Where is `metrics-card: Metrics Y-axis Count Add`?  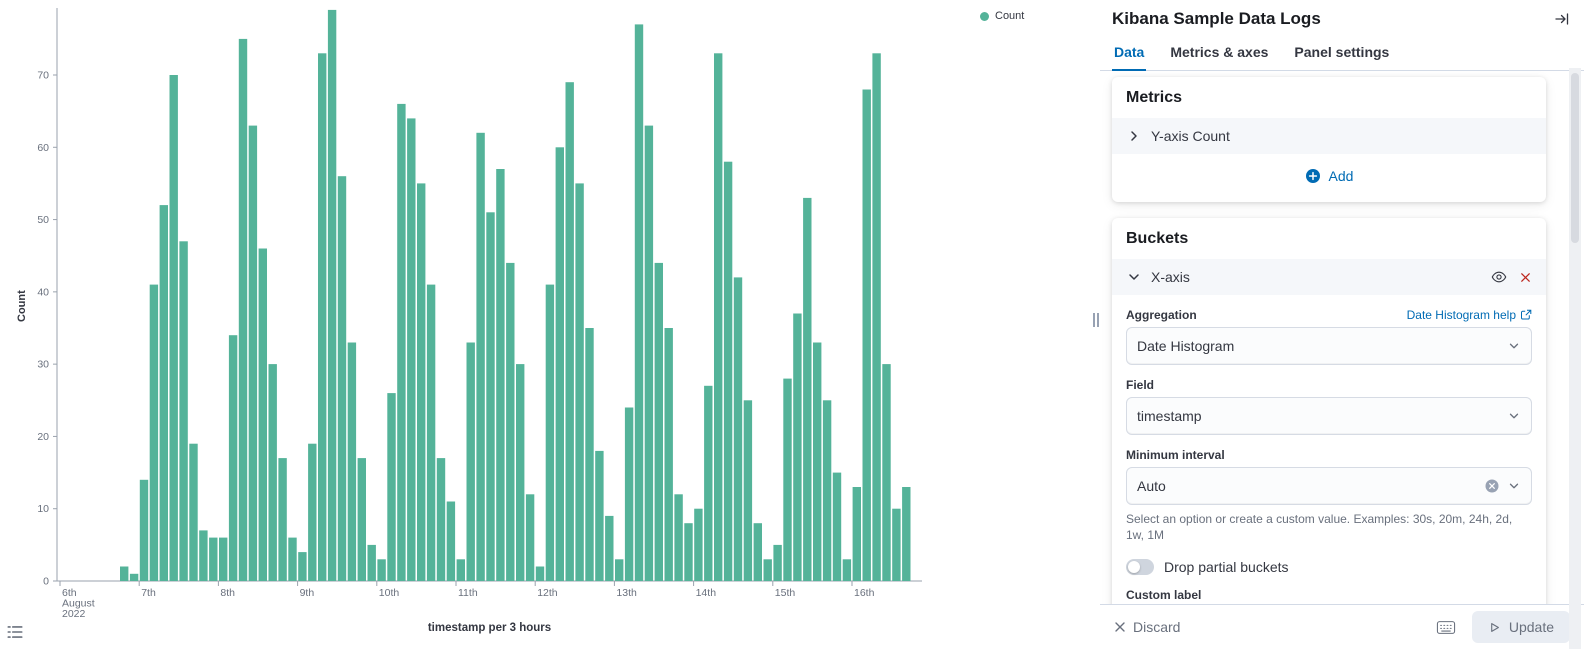 metrics-card: Metrics Y-axis Count Add is located at coordinates (1329, 139).